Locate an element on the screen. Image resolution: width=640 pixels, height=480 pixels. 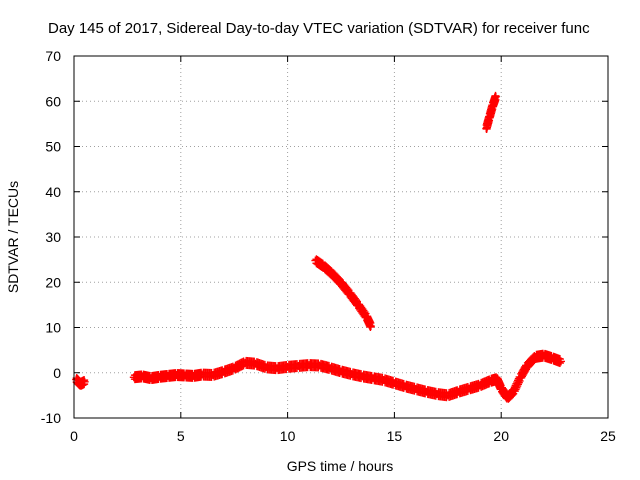
y-tick-label: 10 is located at coordinates (53, 328).